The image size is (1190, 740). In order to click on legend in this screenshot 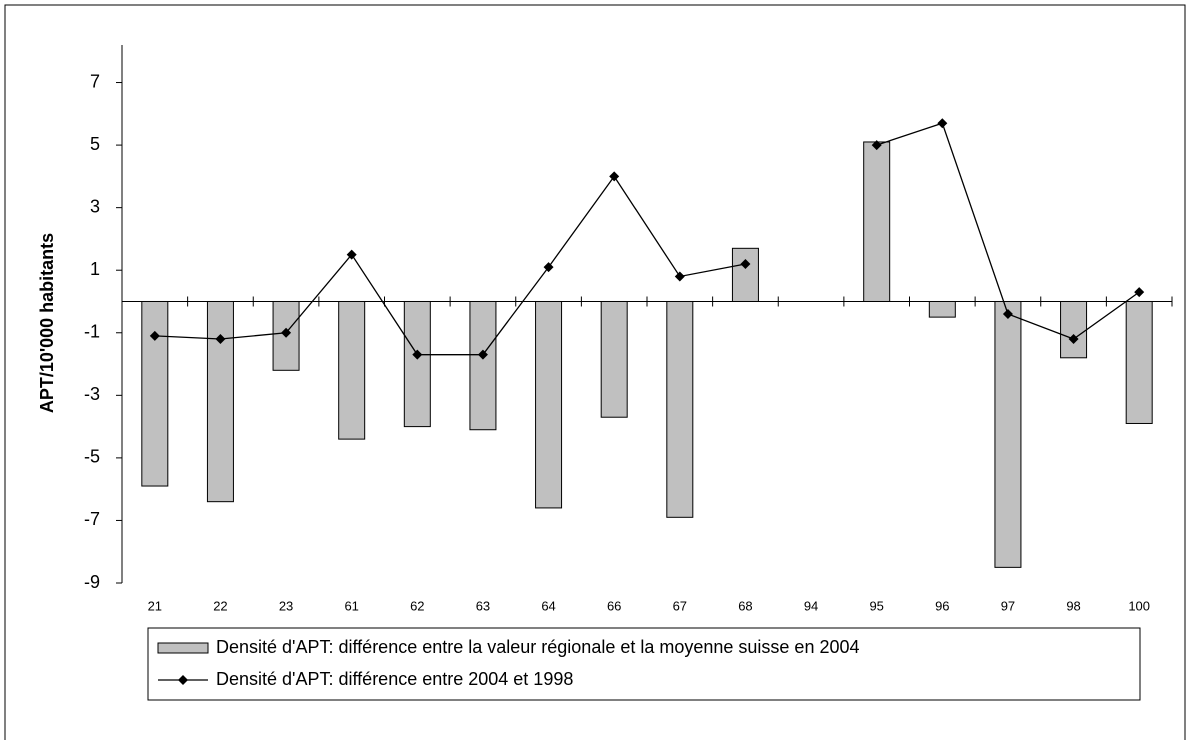, I will do `click(644, 664)`.